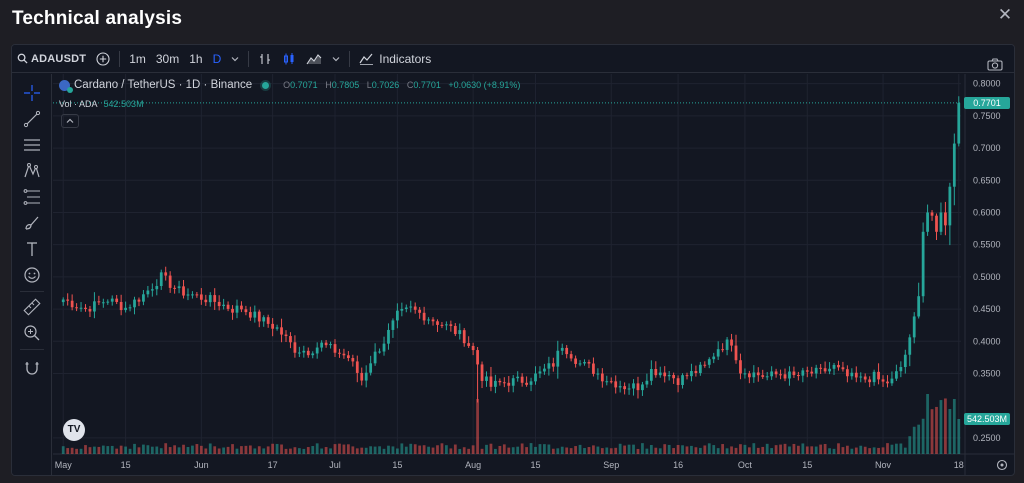 The height and width of the screenshot is (483, 1024). I want to click on area-style-button, so click(314, 59).